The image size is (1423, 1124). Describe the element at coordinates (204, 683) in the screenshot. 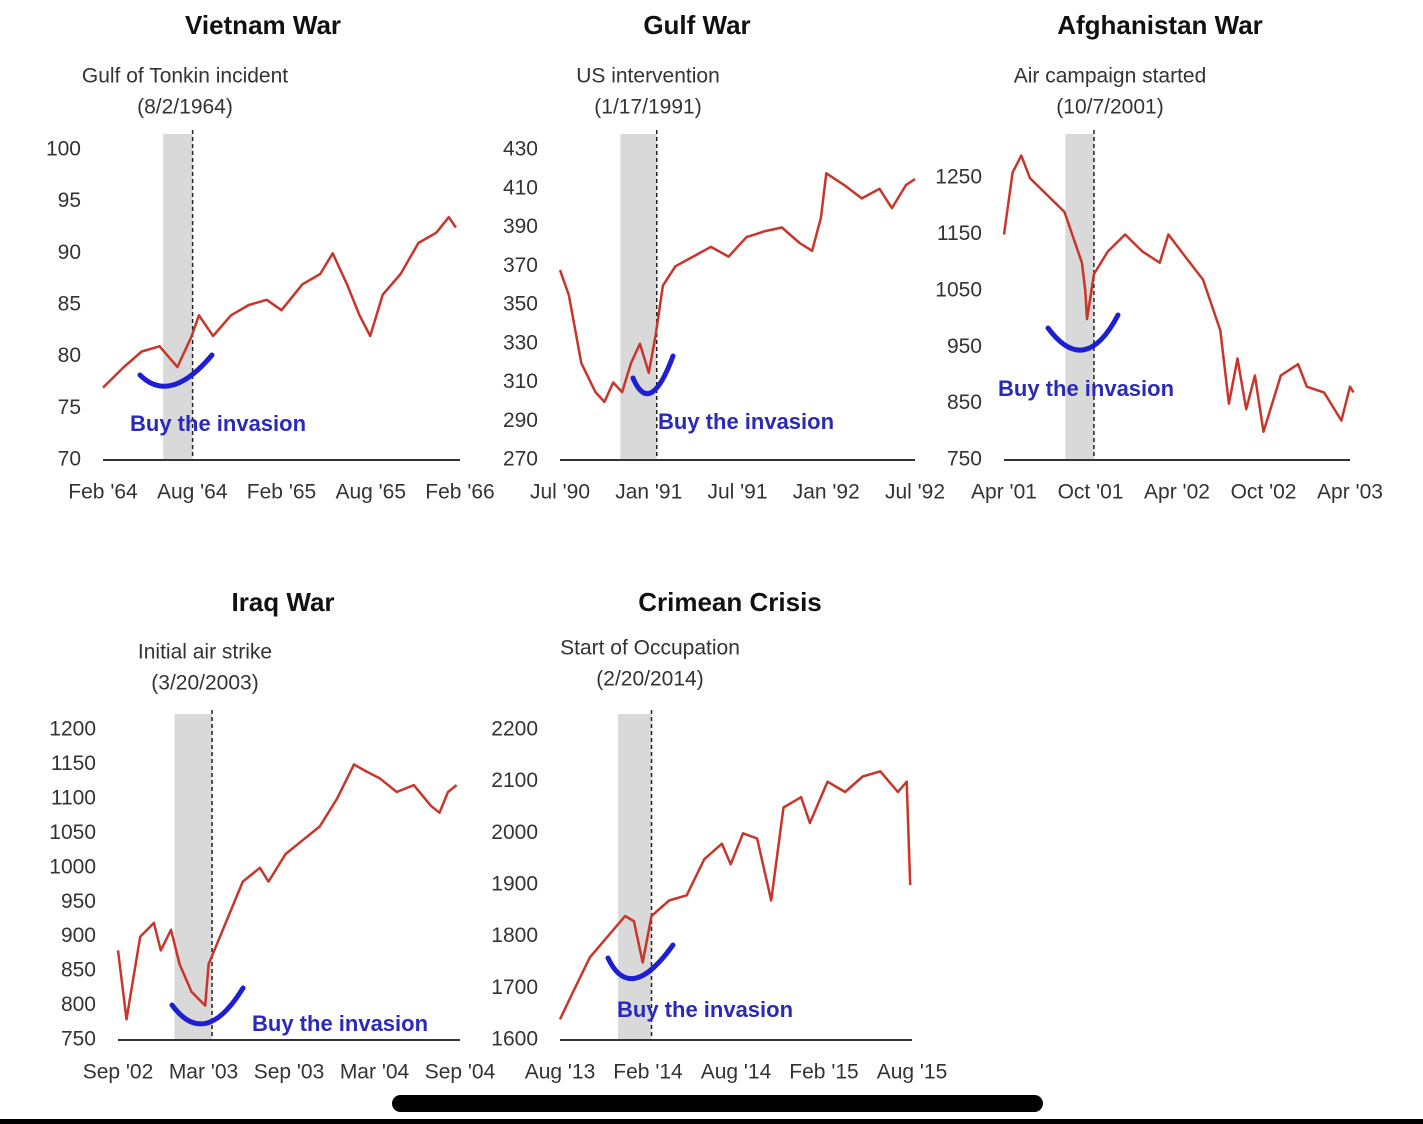

I see `event-date: (3/20/2003)` at that location.